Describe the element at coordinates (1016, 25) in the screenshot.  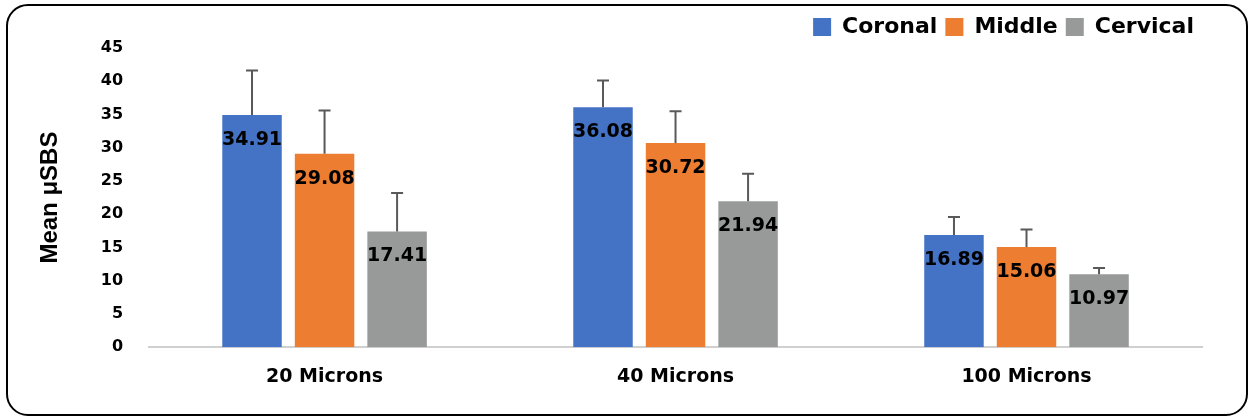
I see `legend-label: Middle` at that location.